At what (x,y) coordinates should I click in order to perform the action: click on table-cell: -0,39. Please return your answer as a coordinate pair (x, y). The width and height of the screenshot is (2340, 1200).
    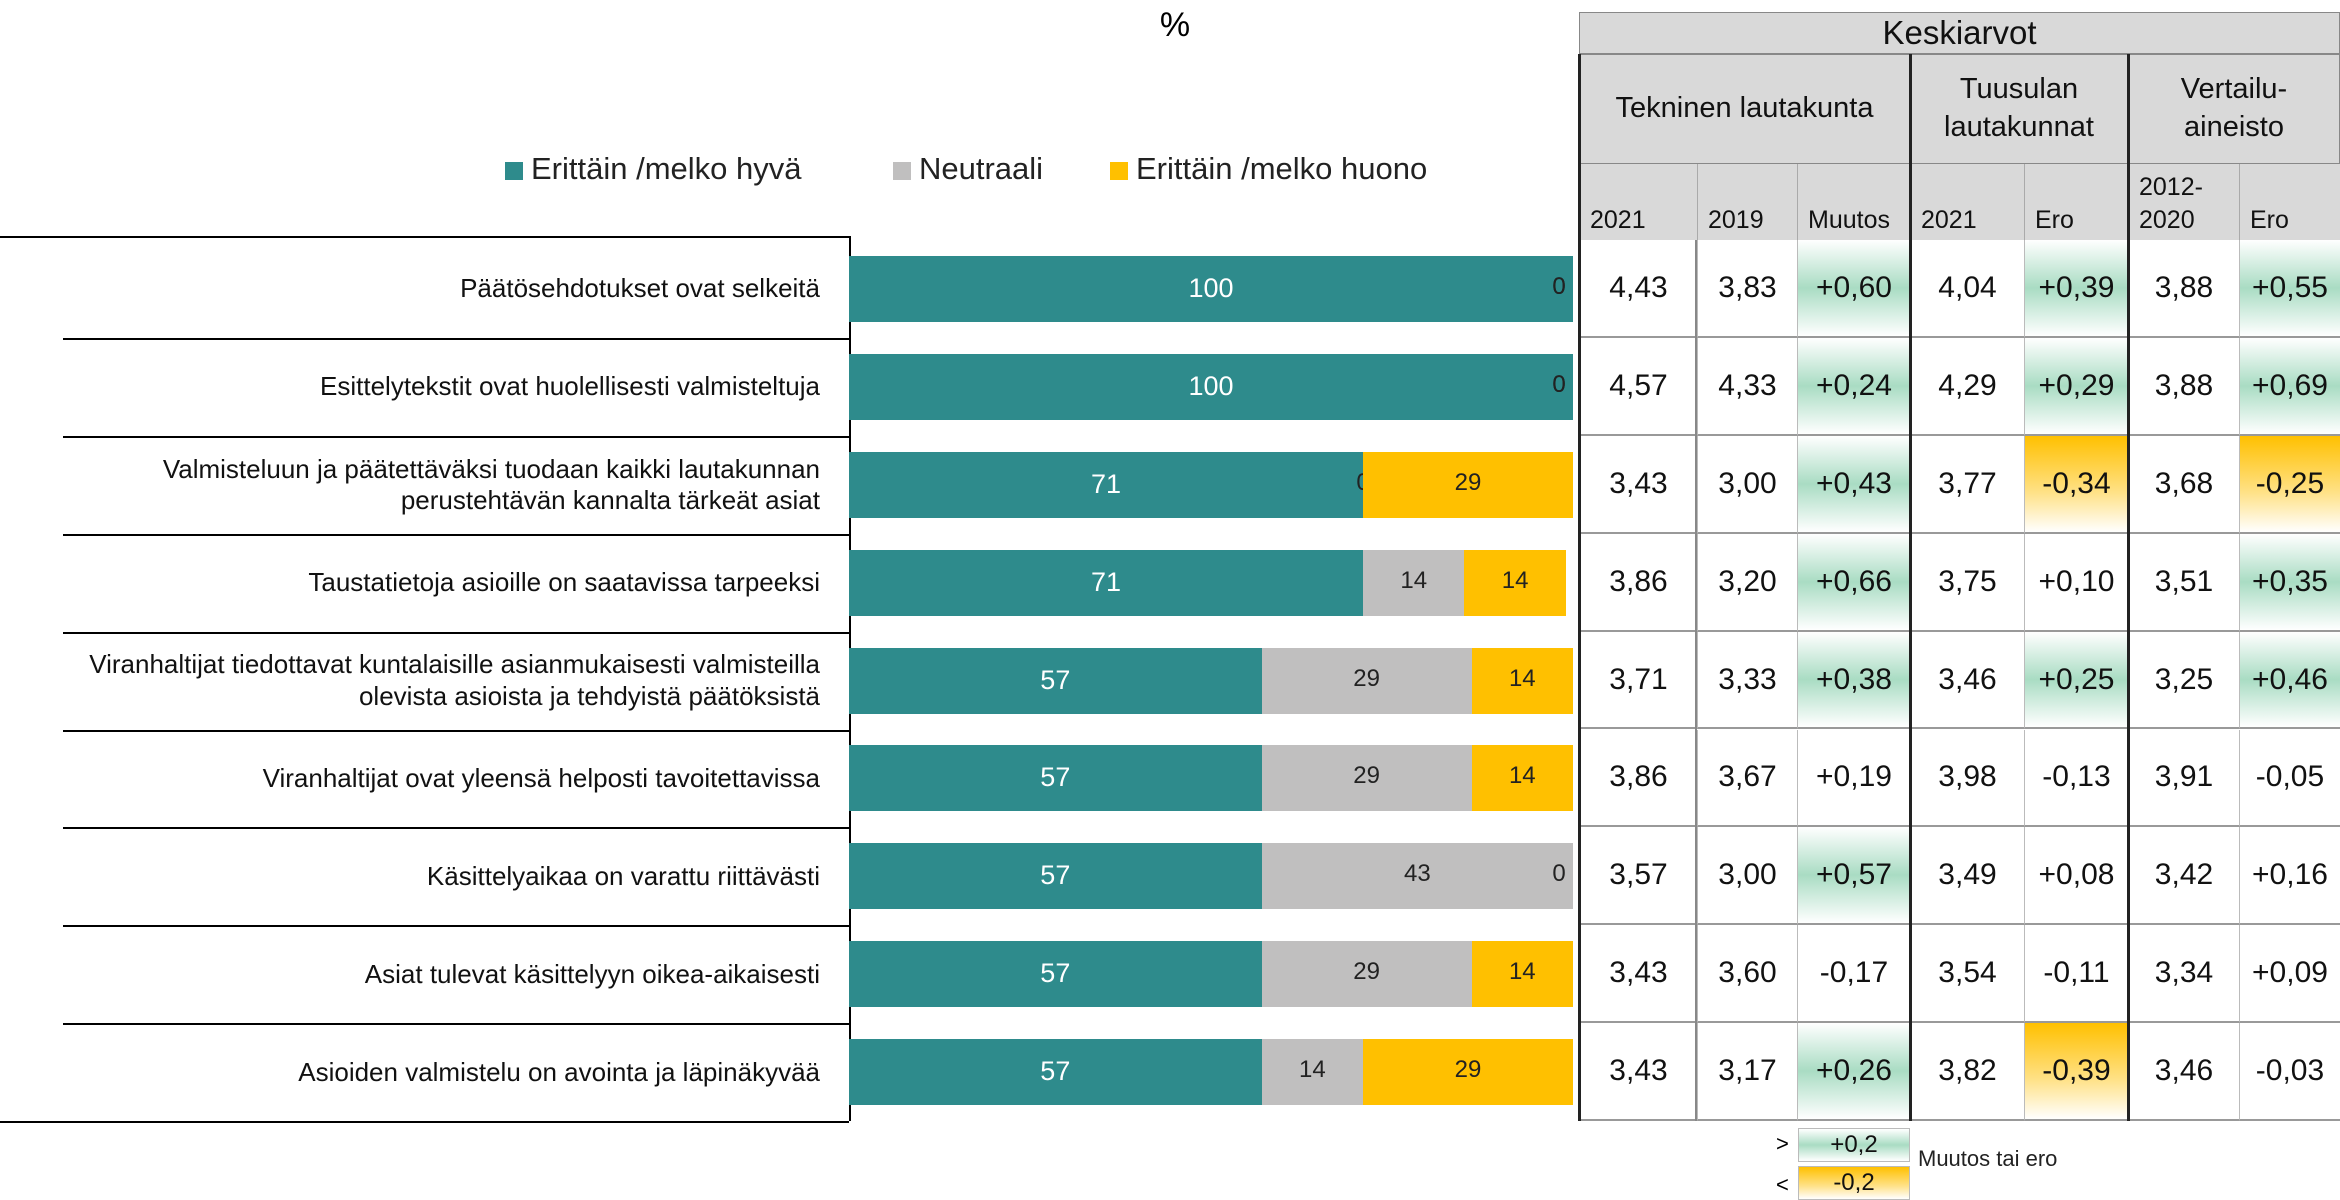
    Looking at the image, I should click on (2076, 1072).